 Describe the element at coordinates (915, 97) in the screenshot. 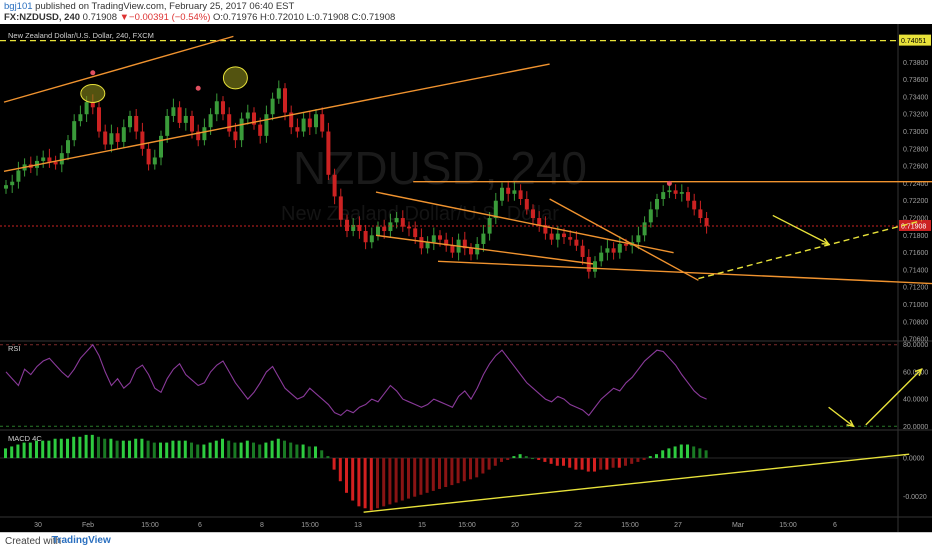

I see `price-tick-label: 0.73400` at that location.